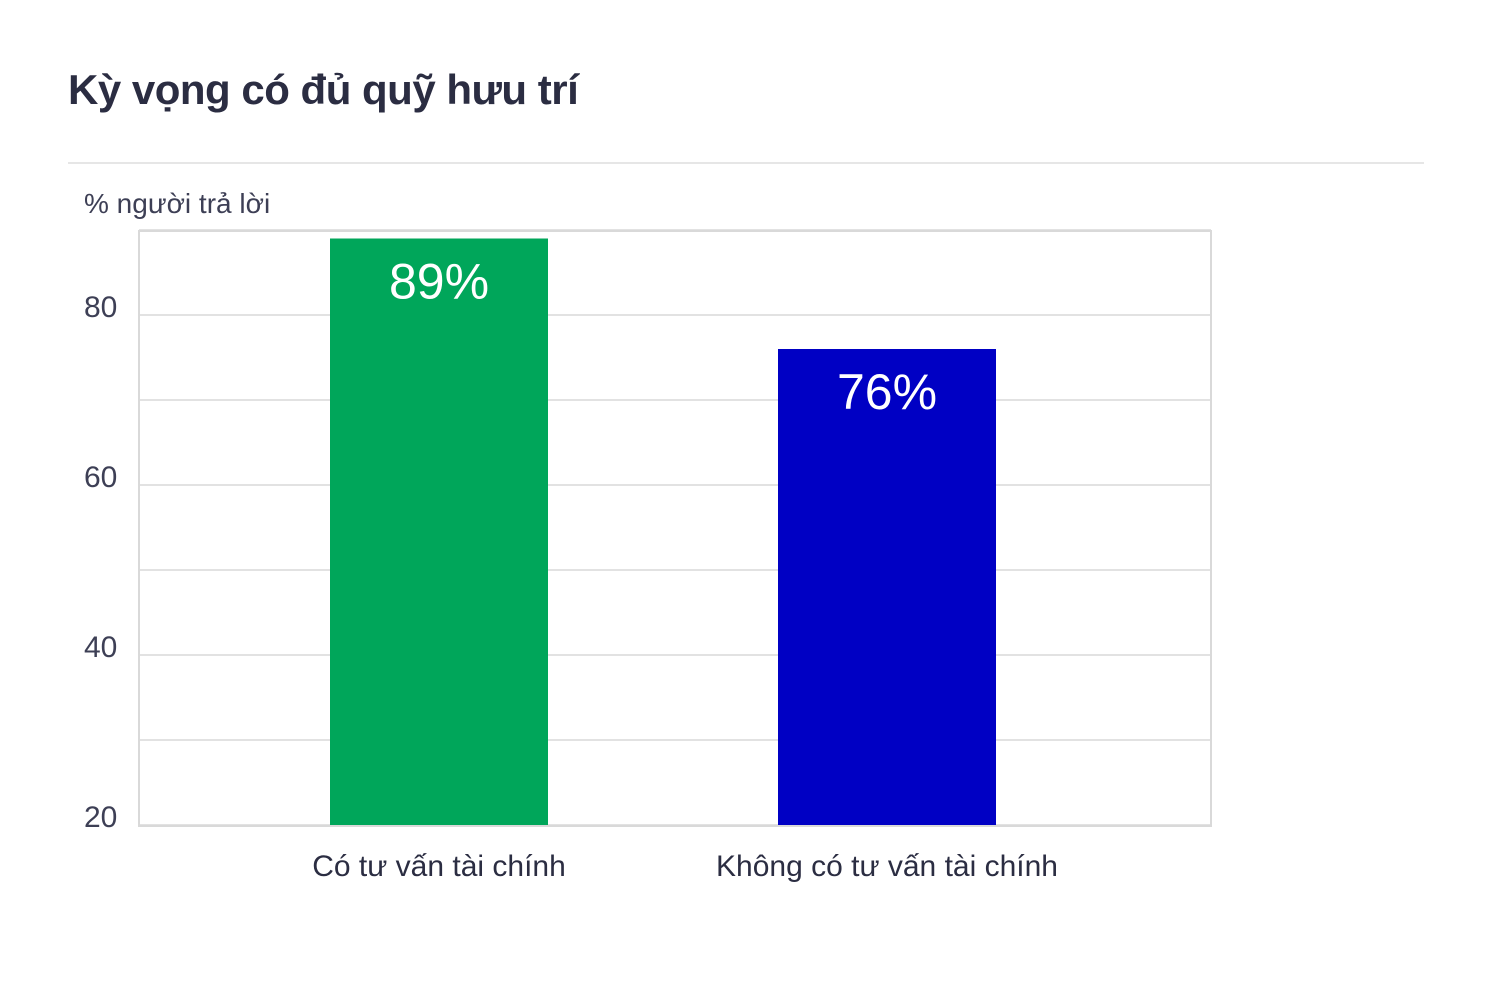 This screenshot has width=1500, height=1000. What do you see at coordinates (887, 866) in the screenshot?
I see `category-label: Không có tư vấn tài chính` at bounding box center [887, 866].